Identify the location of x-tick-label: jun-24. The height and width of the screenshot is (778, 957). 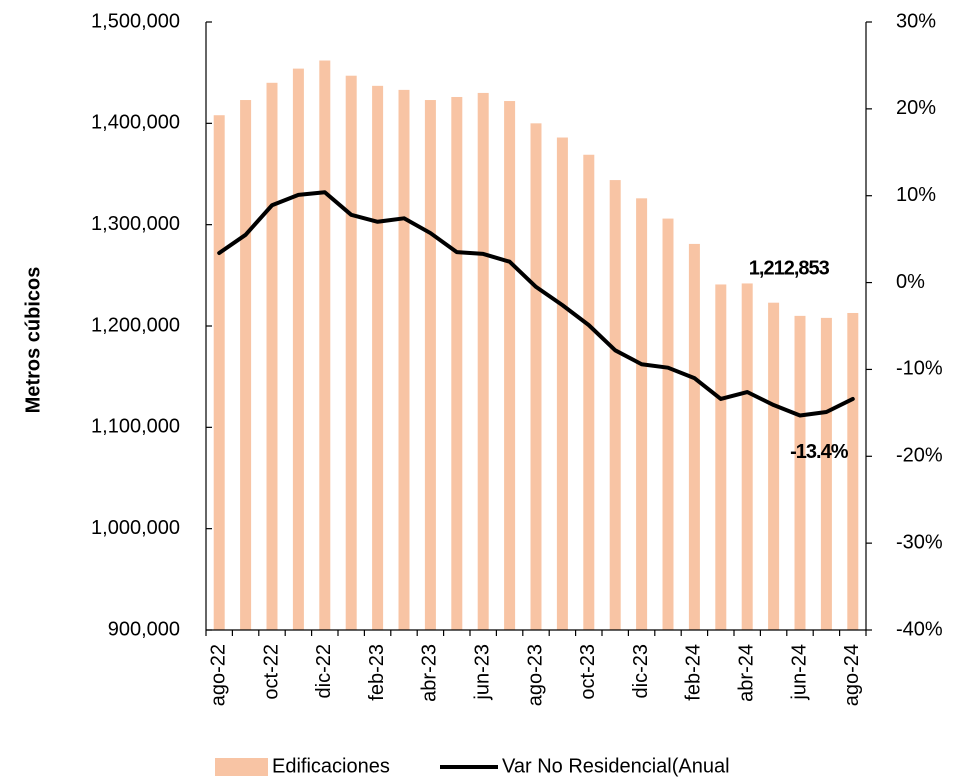
(799, 672).